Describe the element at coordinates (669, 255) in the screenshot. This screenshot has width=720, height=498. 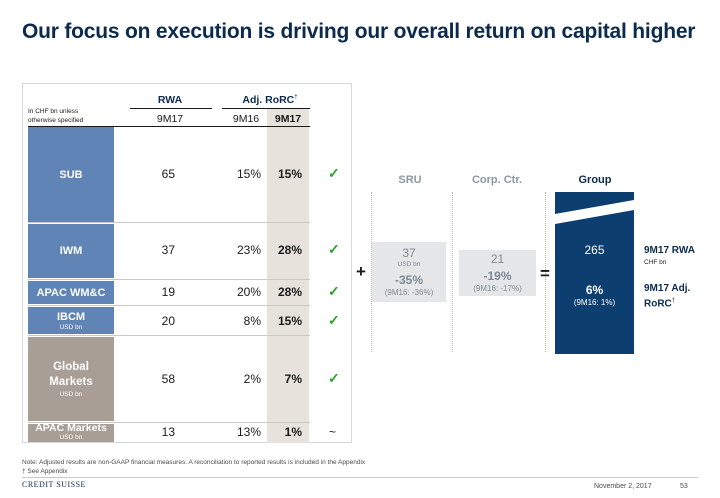
I see `rwa-legend-label: 9M17 RWA CHF bn` at that location.